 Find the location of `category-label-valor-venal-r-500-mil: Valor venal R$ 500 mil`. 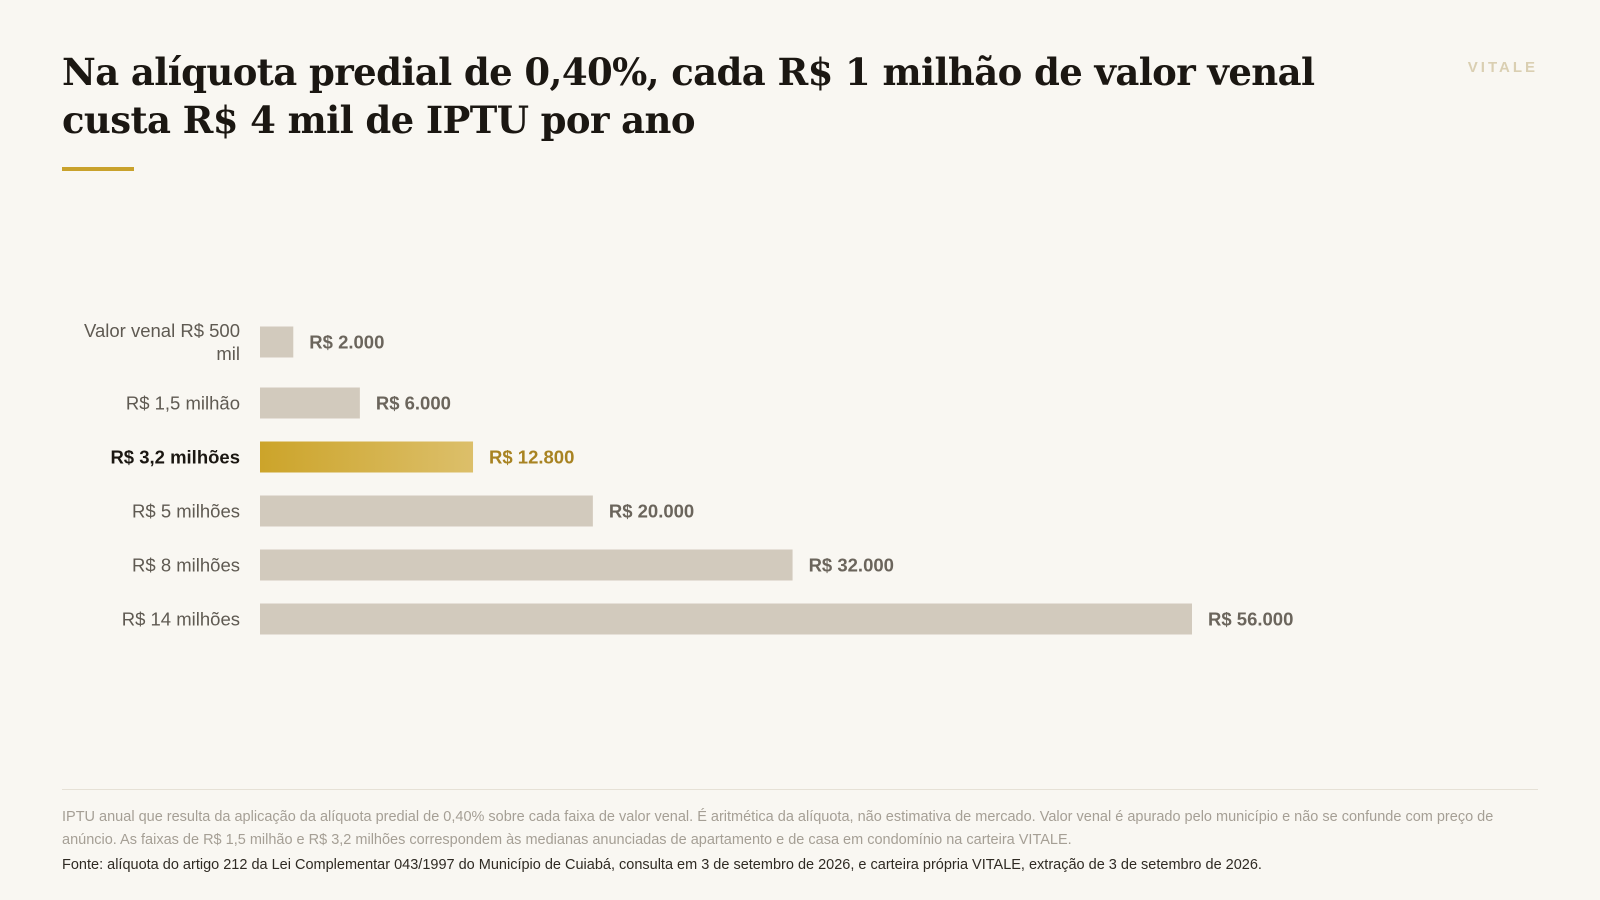

category-label-valor-venal-r-500-mil: Valor venal R$ 500 mil is located at coordinates (162, 342).